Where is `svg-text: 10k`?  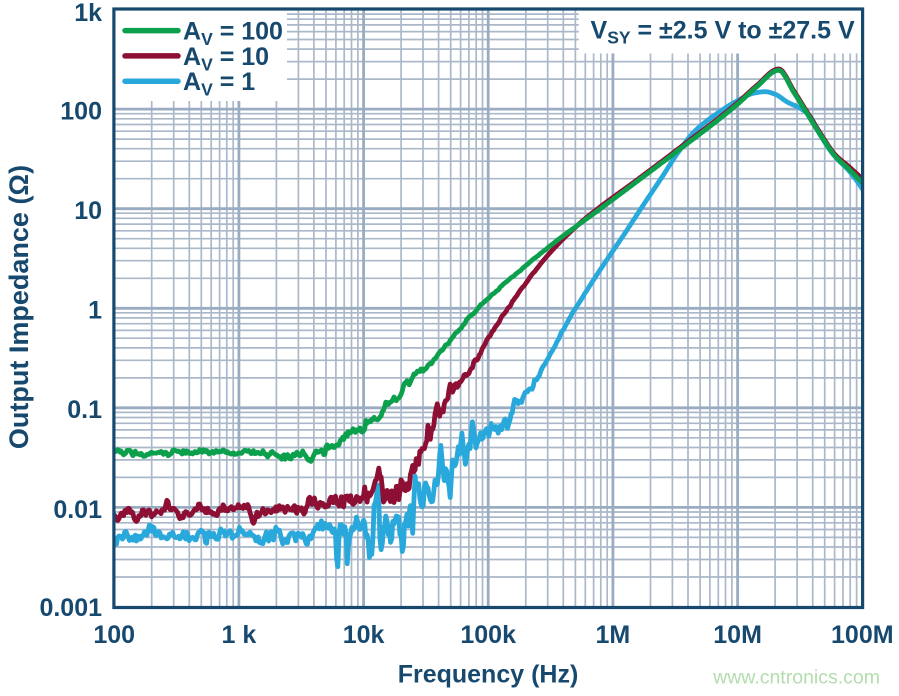 svg-text: 10k is located at coordinates (364, 635).